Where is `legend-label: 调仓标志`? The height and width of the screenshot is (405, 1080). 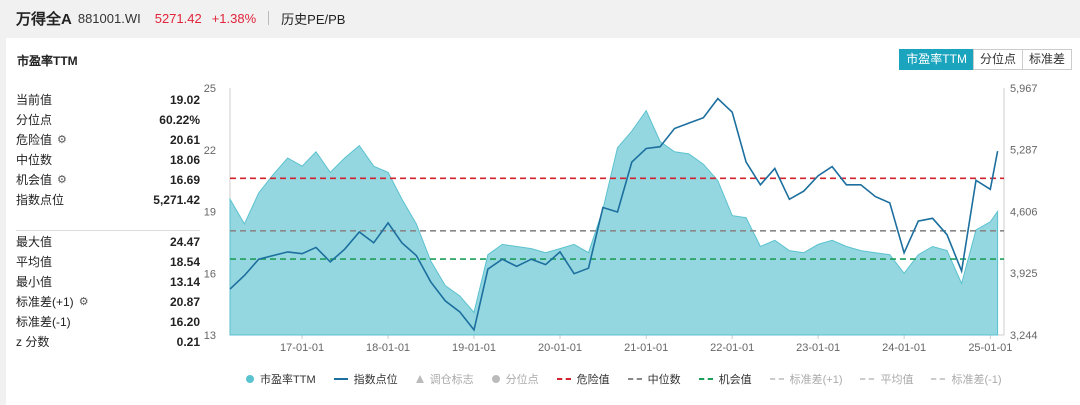
legend-label: 调仓标志 is located at coordinates (451, 380).